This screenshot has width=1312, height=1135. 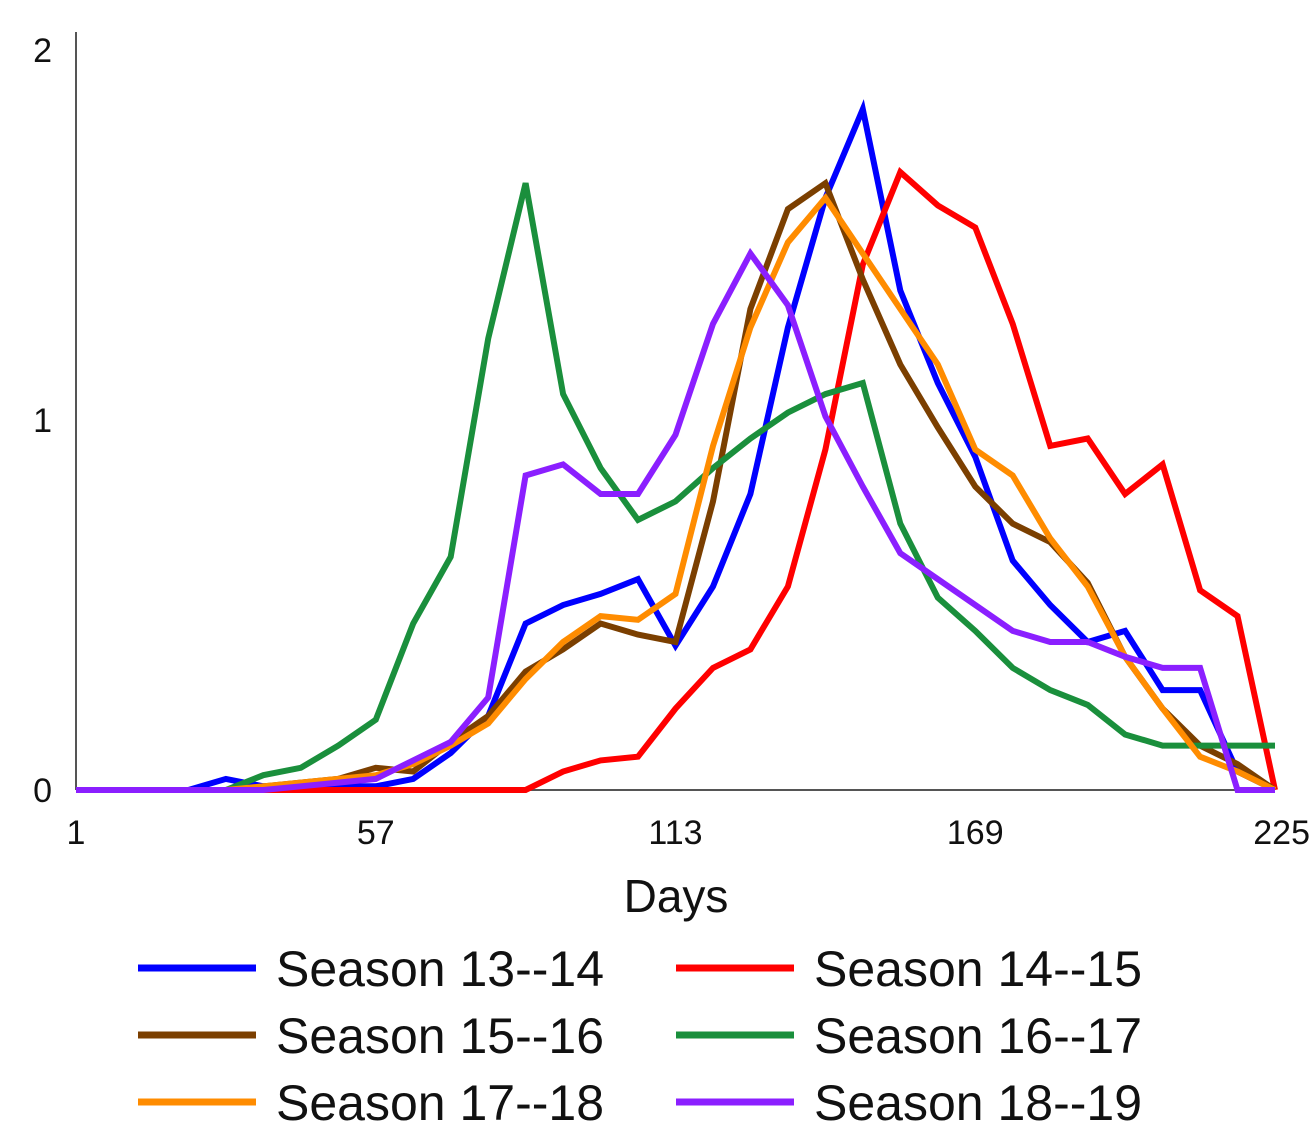 I want to click on y-tick-label: 0, so click(x=42, y=791).